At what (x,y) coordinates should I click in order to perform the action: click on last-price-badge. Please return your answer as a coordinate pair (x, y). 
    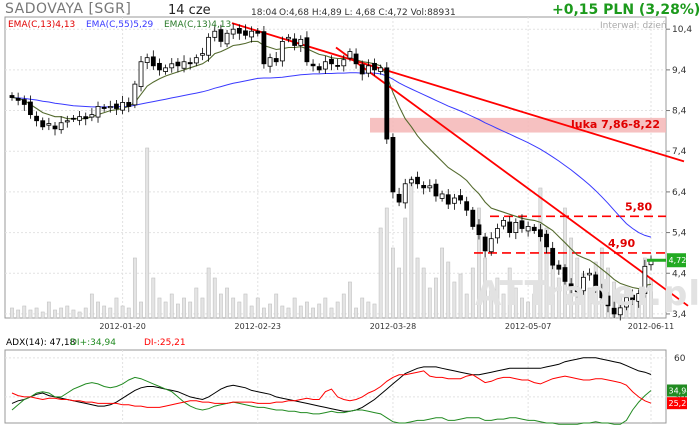
    Looking at the image, I should click on (676, 260).